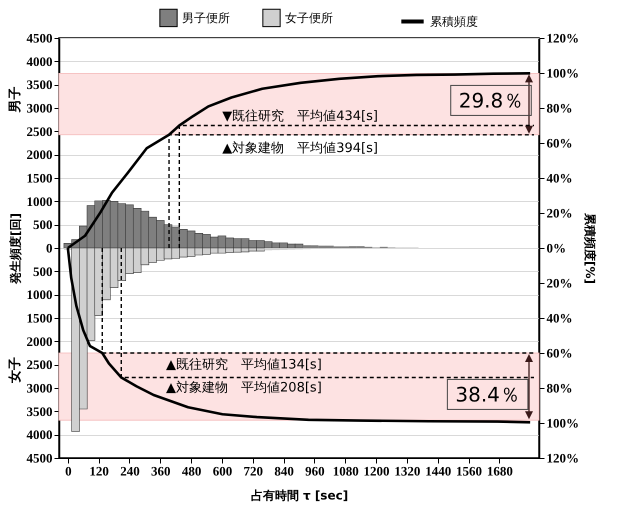  What do you see at coordinates (15, 249) in the screenshot?
I see `y-axis-title: 発生頻度[回]` at bounding box center [15, 249].